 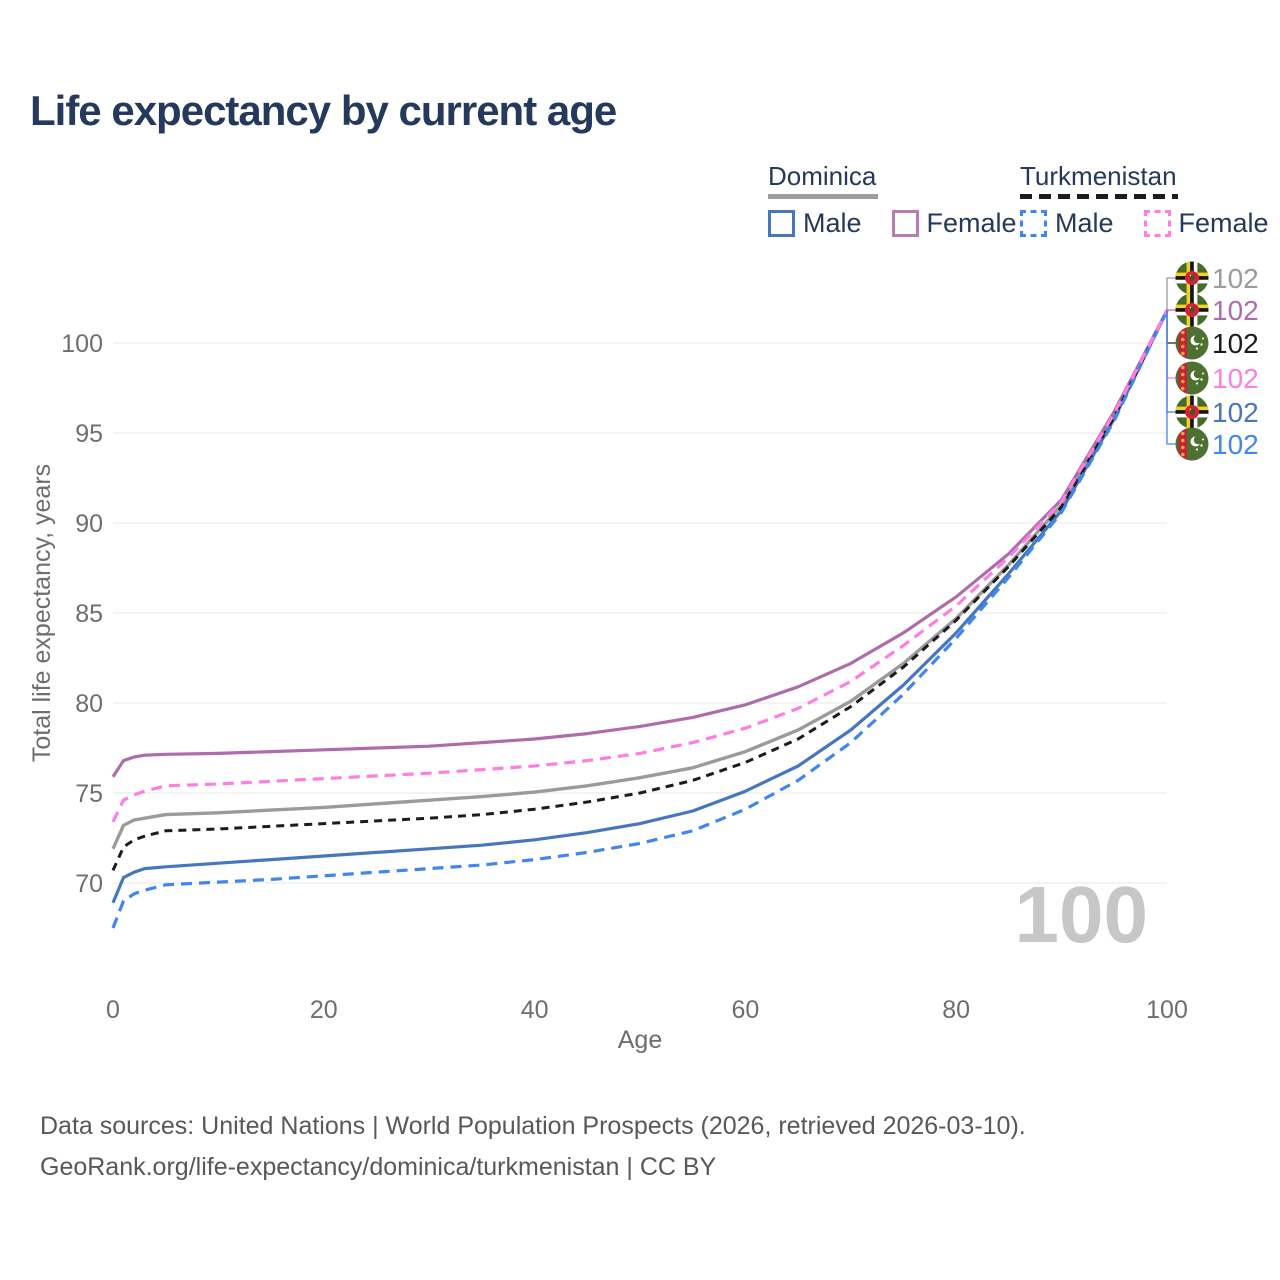 What do you see at coordinates (1171, 310) in the screenshot?
I see `leader-line-dominica-female` at bounding box center [1171, 310].